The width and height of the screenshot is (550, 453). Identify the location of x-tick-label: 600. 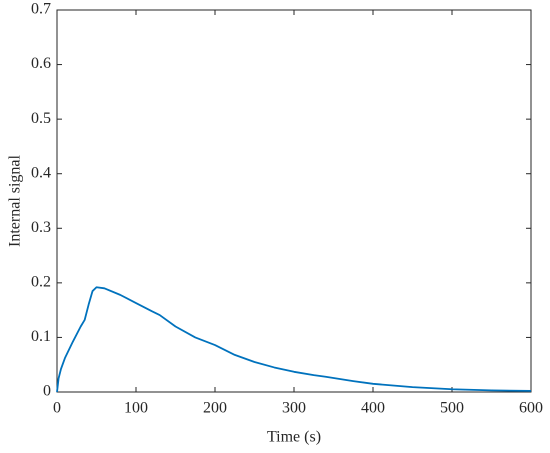
(531, 408).